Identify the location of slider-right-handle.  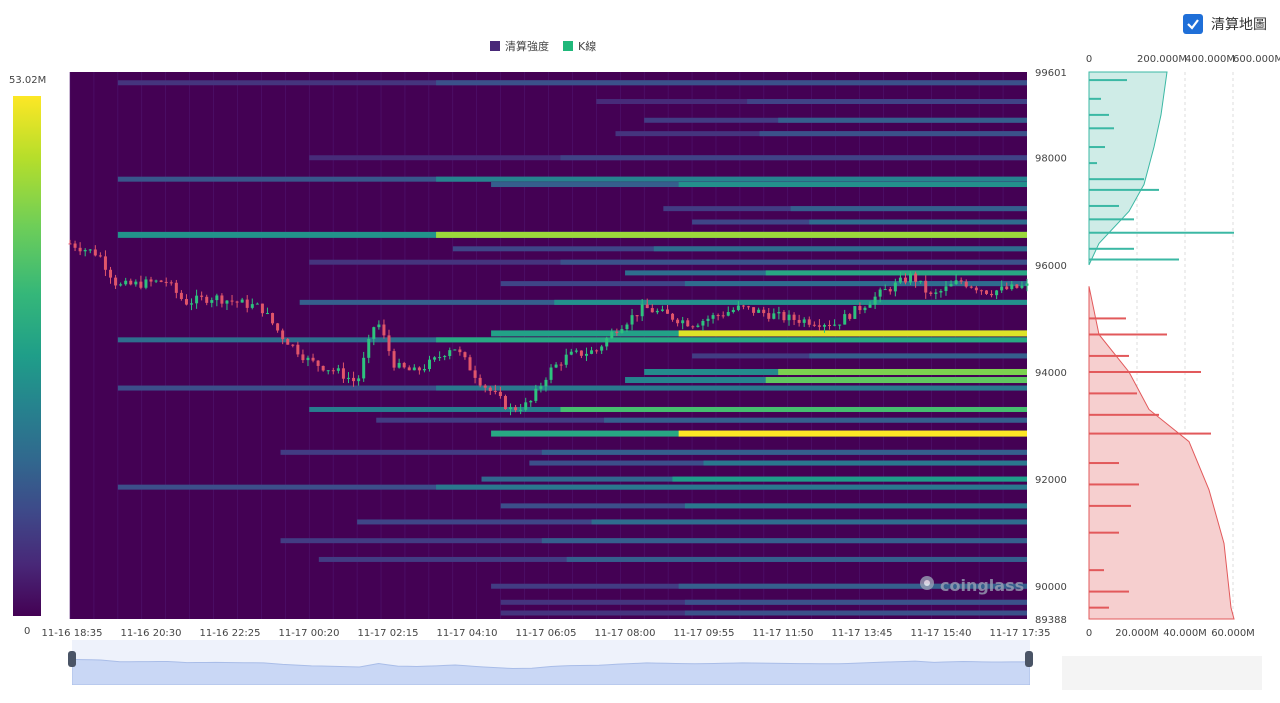
(1029, 659).